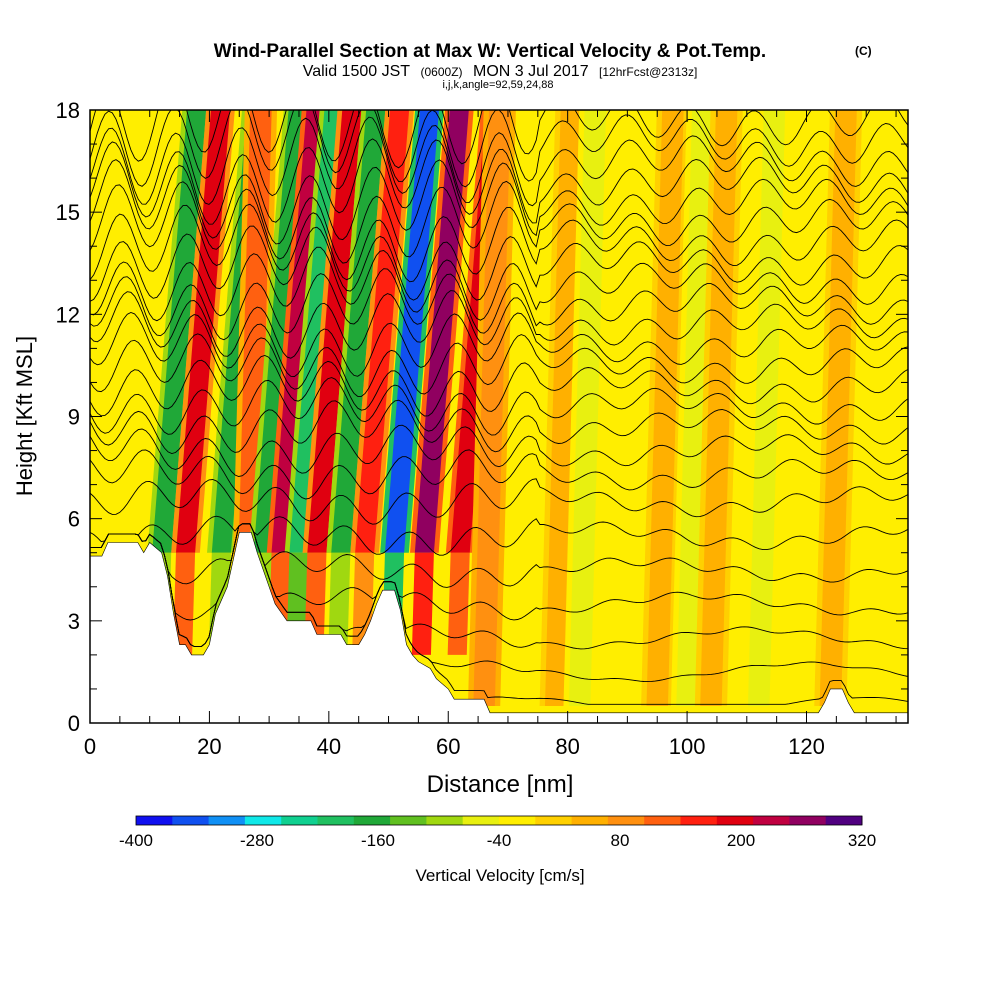  Describe the element at coordinates (257, 840) in the screenshot. I see `colorbar-tick-label: -280` at that location.